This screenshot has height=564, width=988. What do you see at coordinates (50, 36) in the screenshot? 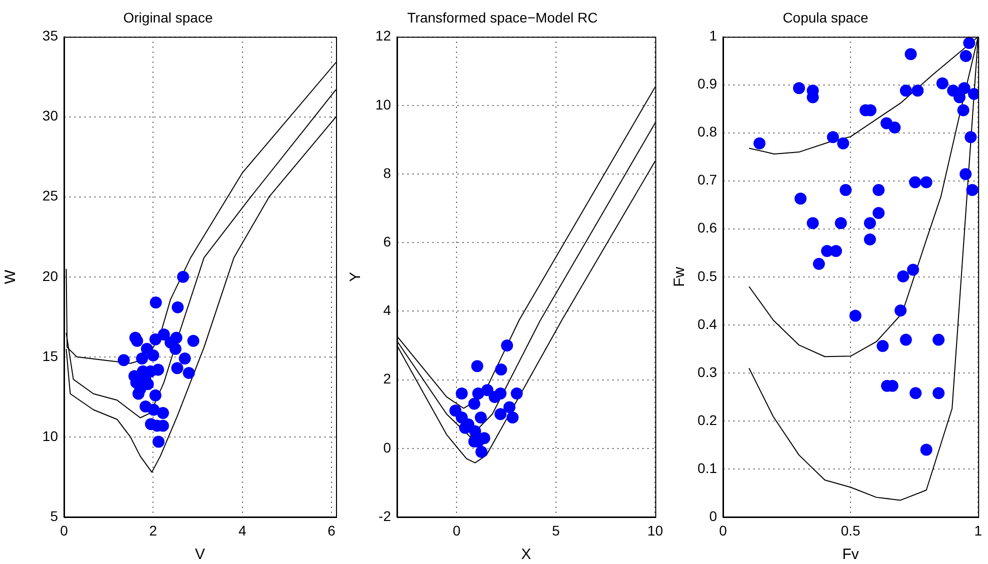
I see `y-tick-label: 35` at bounding box center [50, 36].